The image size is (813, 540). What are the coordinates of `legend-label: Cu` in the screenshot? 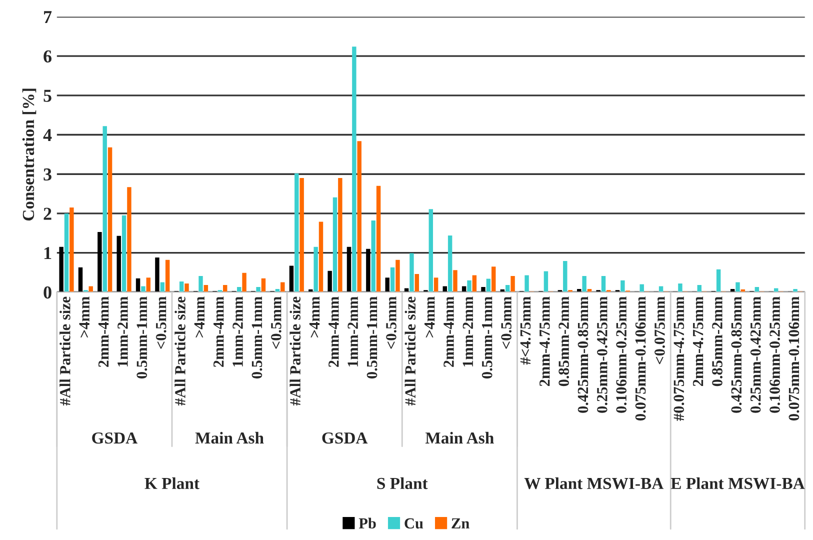 It's located at (414, 523).